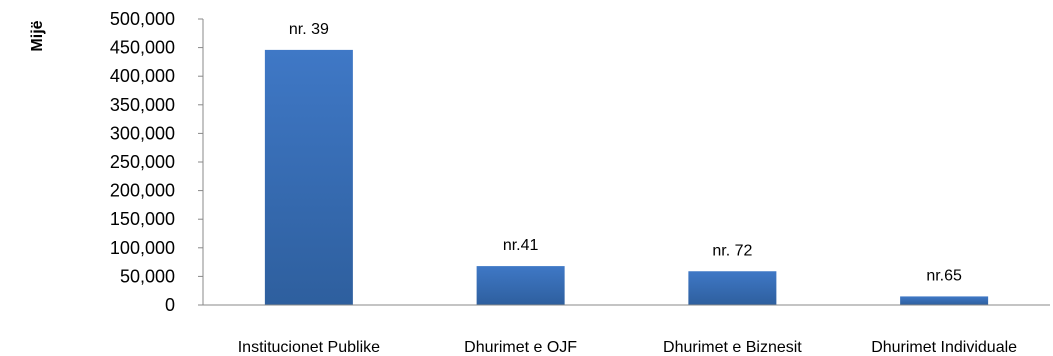  What do you see at coordinates (944, 275) in the screenshot?
I see `bar-data-label: nr.65` at bounding box center [944, 275].